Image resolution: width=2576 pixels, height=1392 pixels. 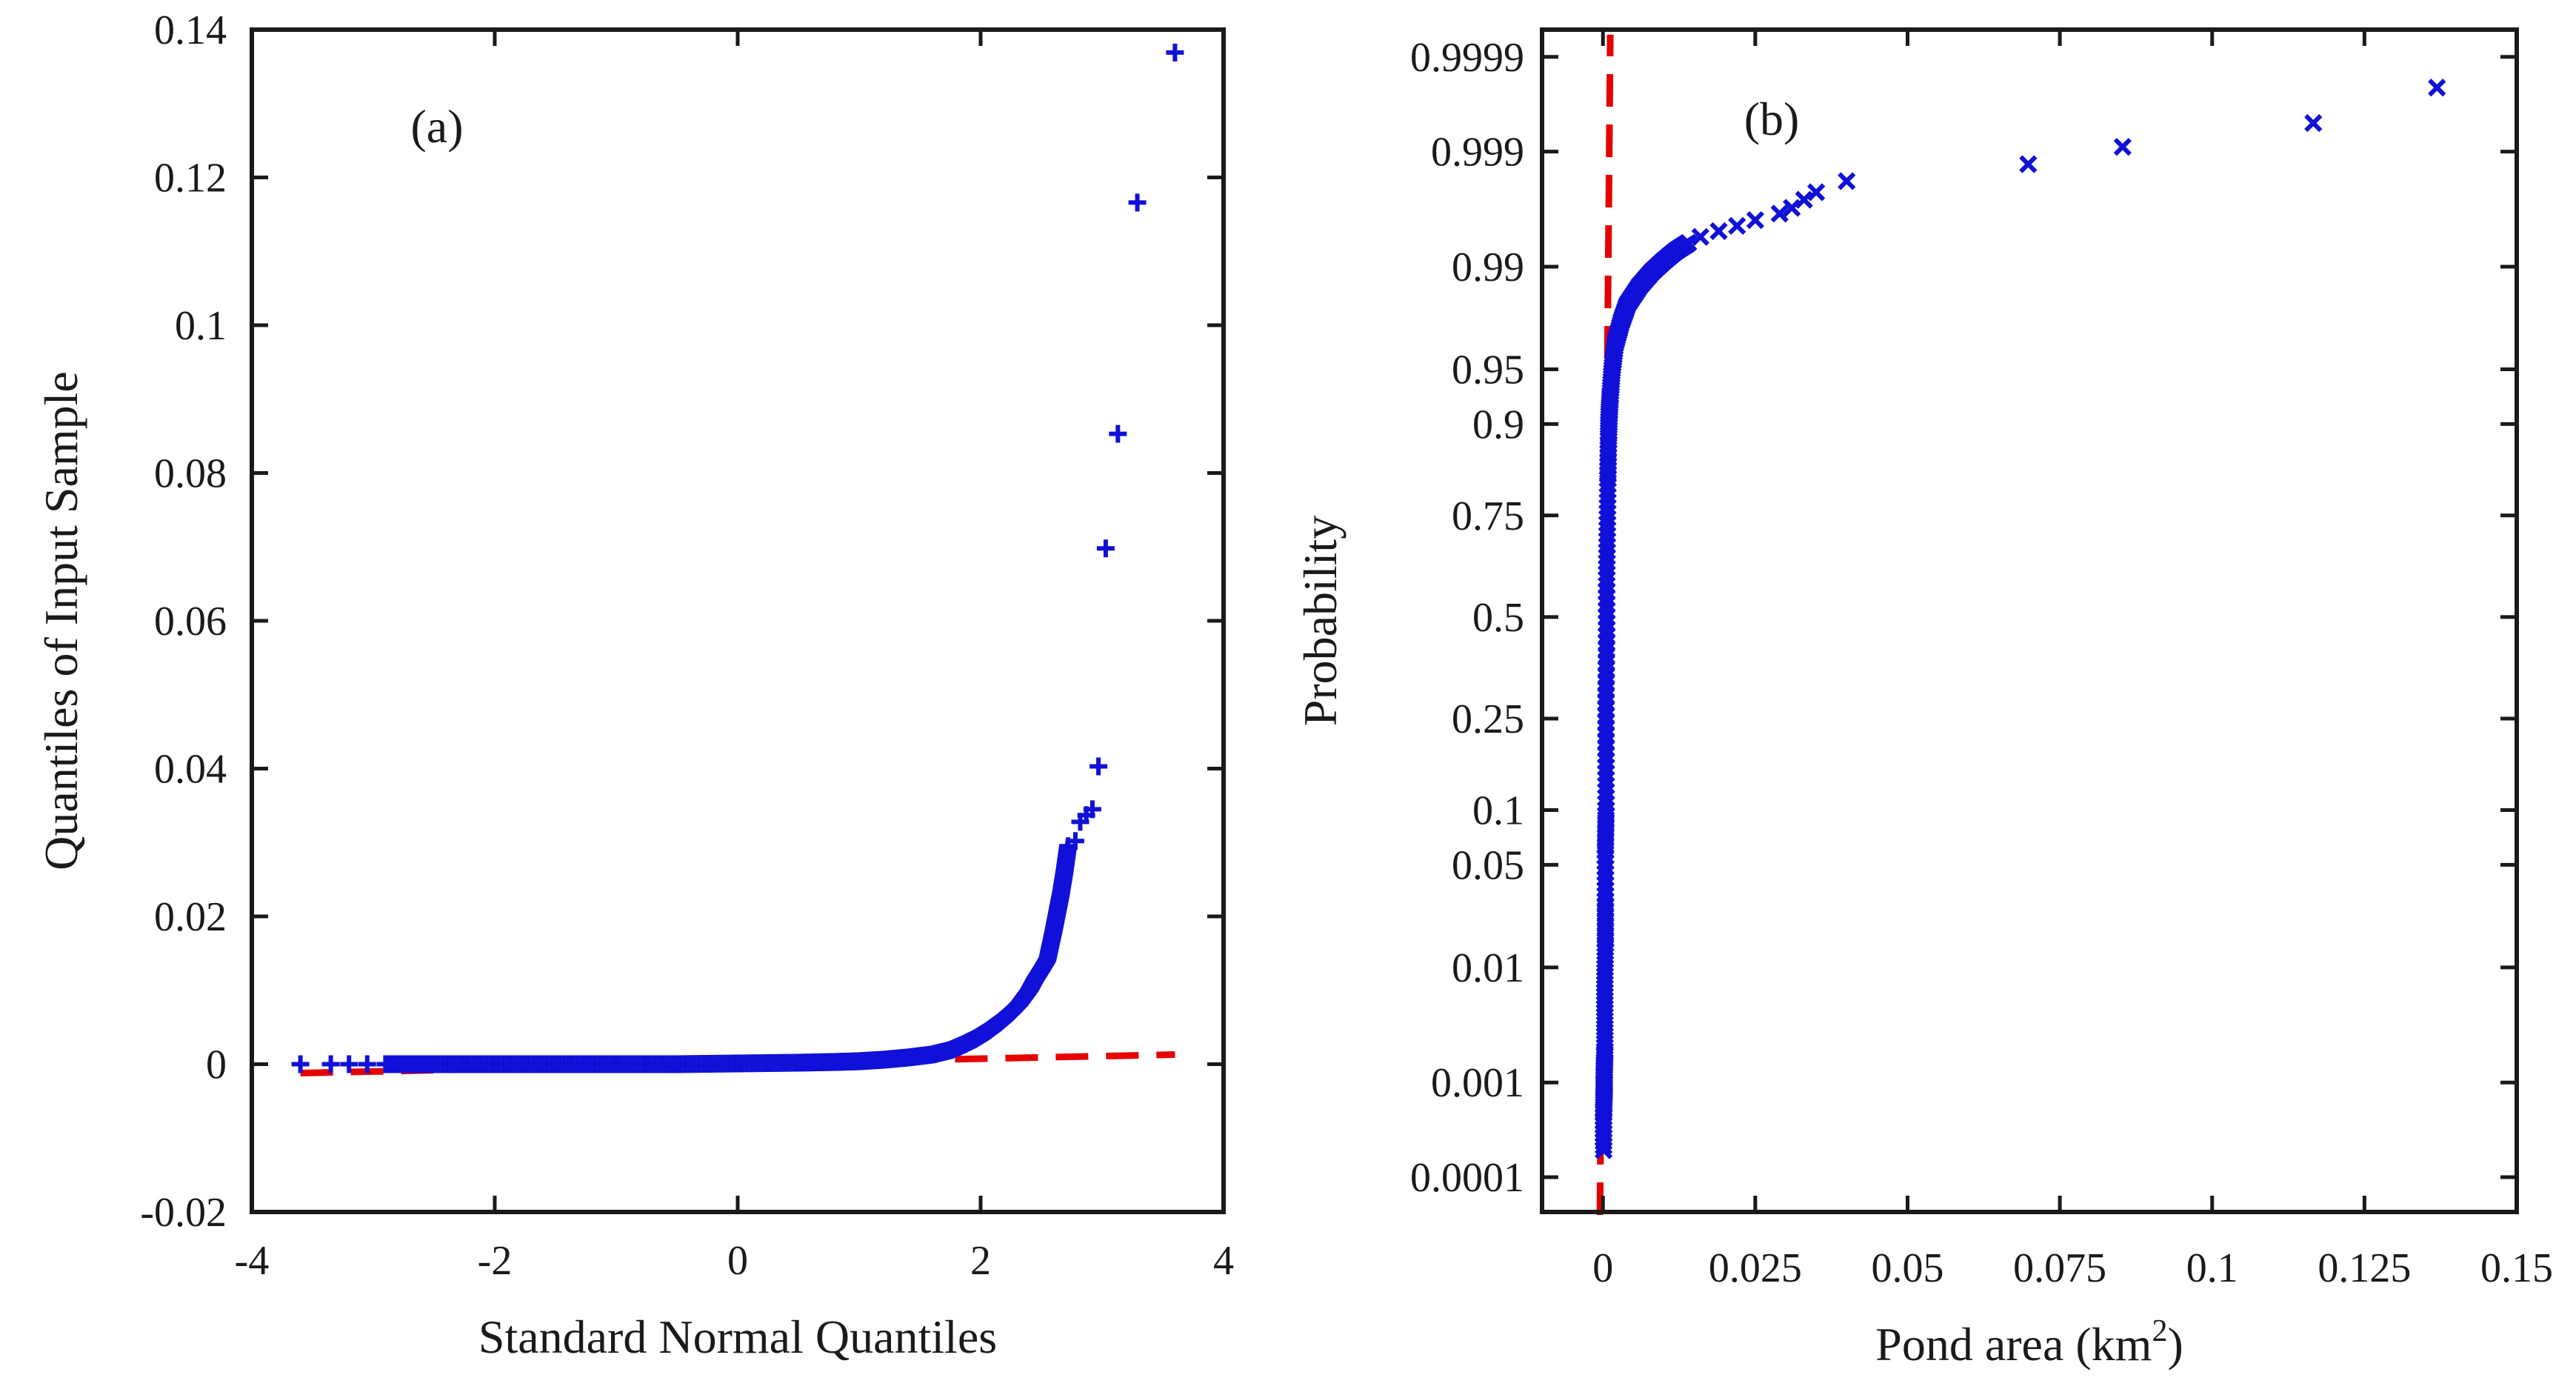 What do you see at coordinates (2159, 1331) in the screenshot?
I see `panel-b-x-axis-title-superscript: 2` at bounding box center [2159, 1331].